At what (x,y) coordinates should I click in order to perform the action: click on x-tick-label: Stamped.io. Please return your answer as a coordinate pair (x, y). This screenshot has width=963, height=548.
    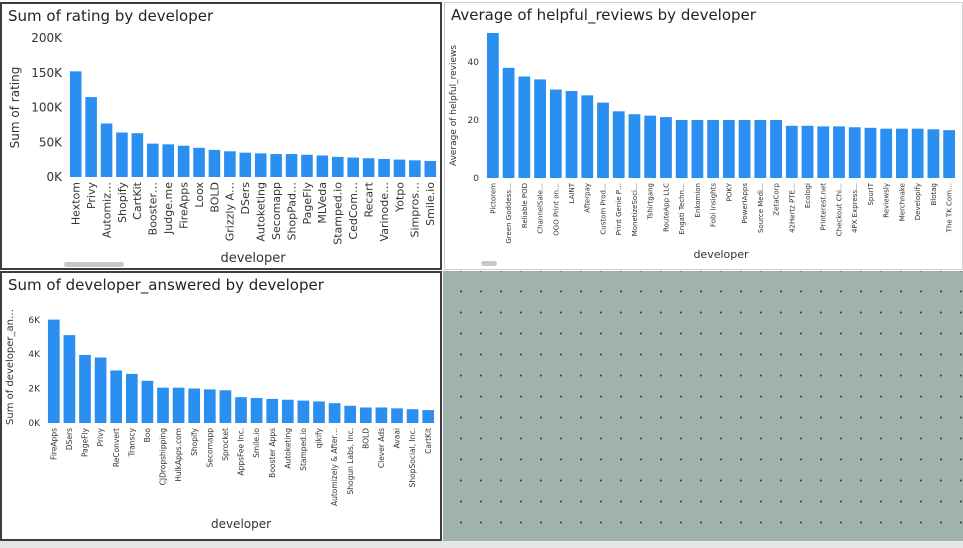
    Looking at the image, I should click on (303, 449).